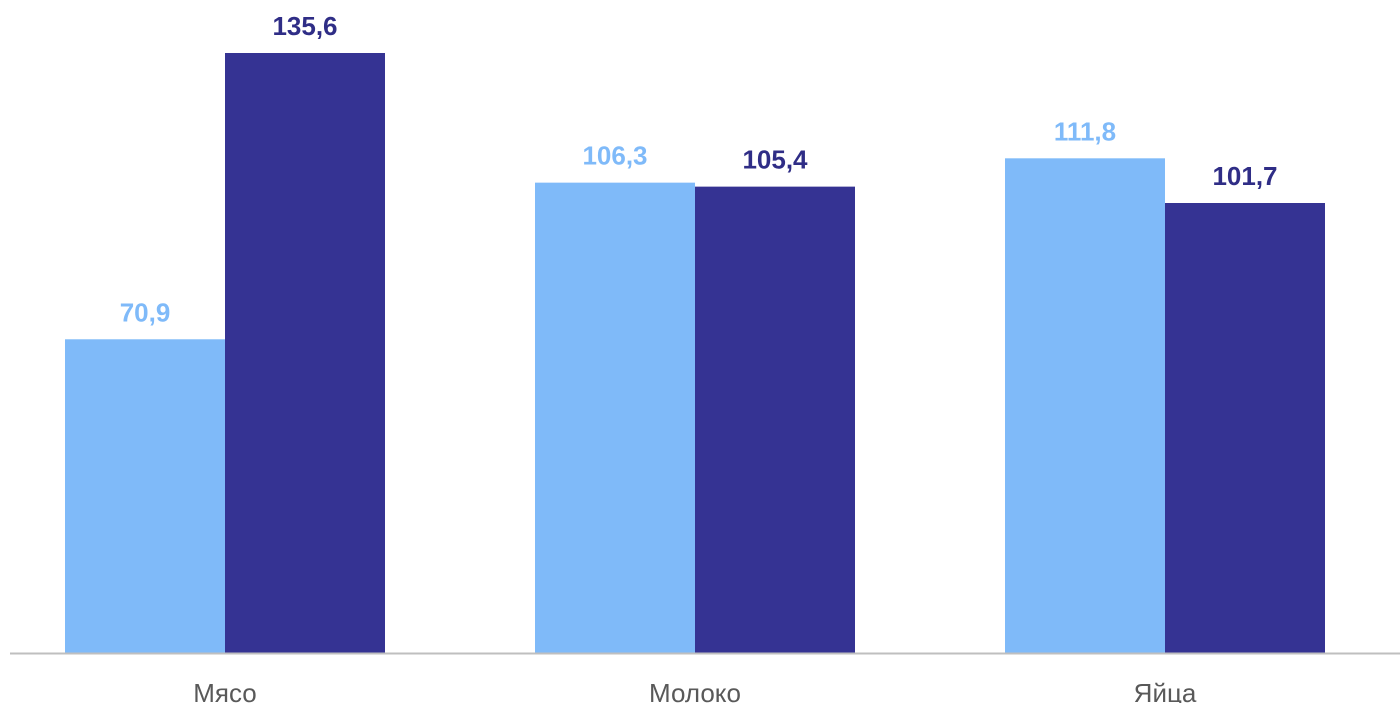  Describe the element at coordinates (225, 690) in the screenshot. I see `x-tick-label: Мясо` at that location.